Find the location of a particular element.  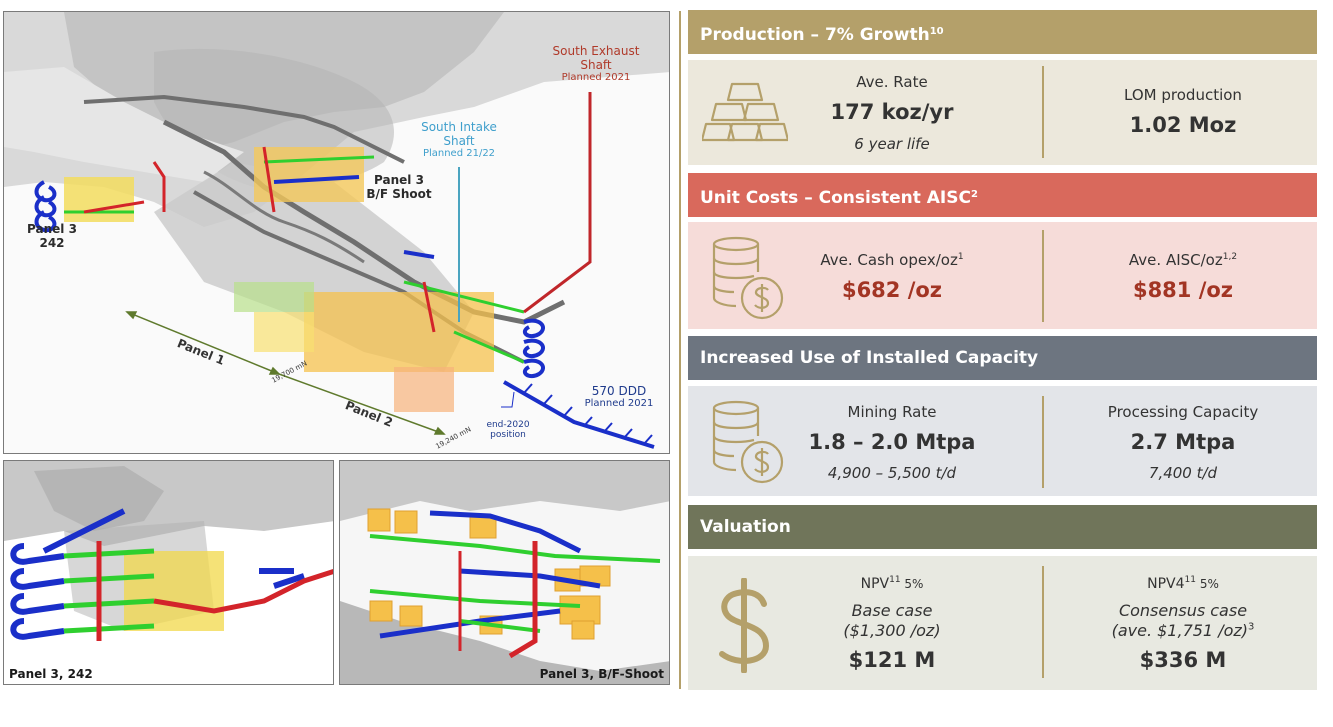

mining-rate-note: 4,900 – 5,500 t/d is located at coordinates (892, 473).